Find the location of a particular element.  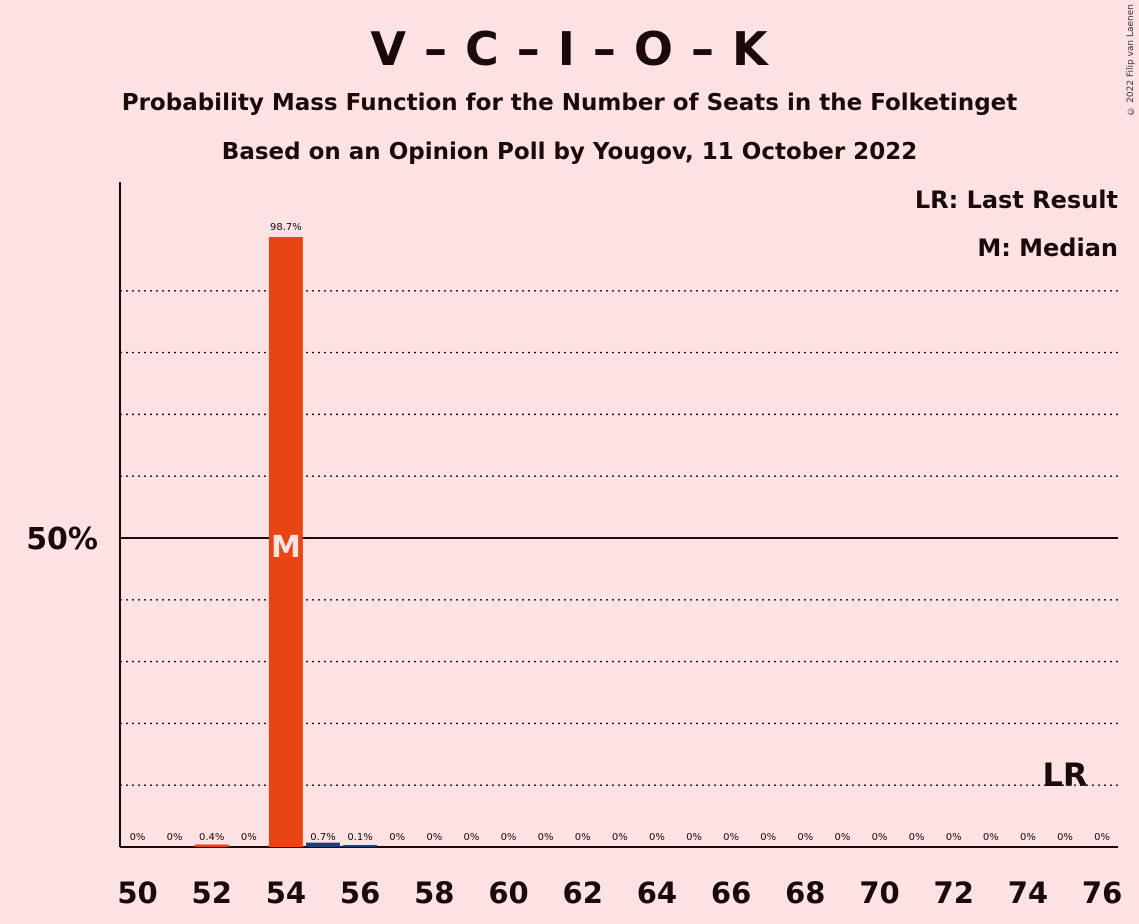

data-label-seat-72: 0% is located at coordinates (954, 837).